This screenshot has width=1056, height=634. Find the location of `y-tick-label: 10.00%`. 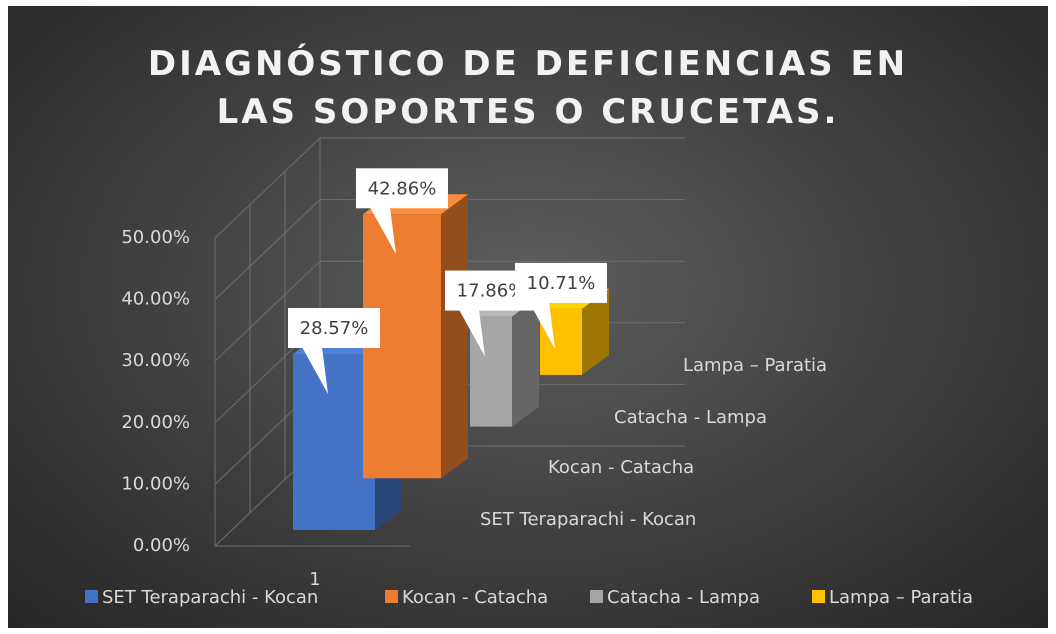

y-tick-label: 10.00% is located at coordinates (155, 483).